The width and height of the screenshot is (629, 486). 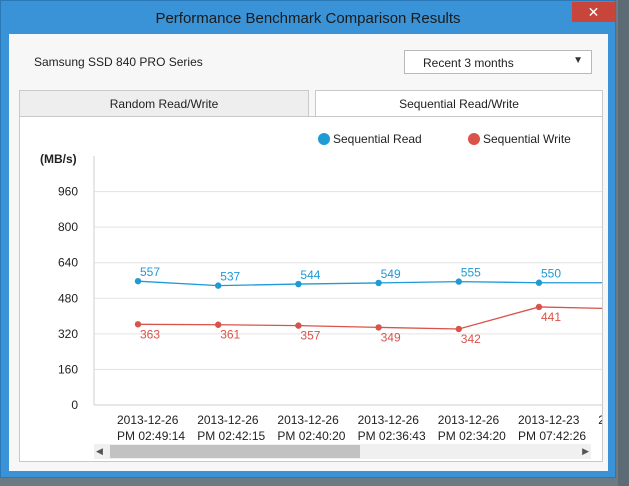 What do you see at coordinates (472, 436) in the screenshot?
I see `x-tick-label-time: PM 02:34:20` at bounding box center [472, 436].